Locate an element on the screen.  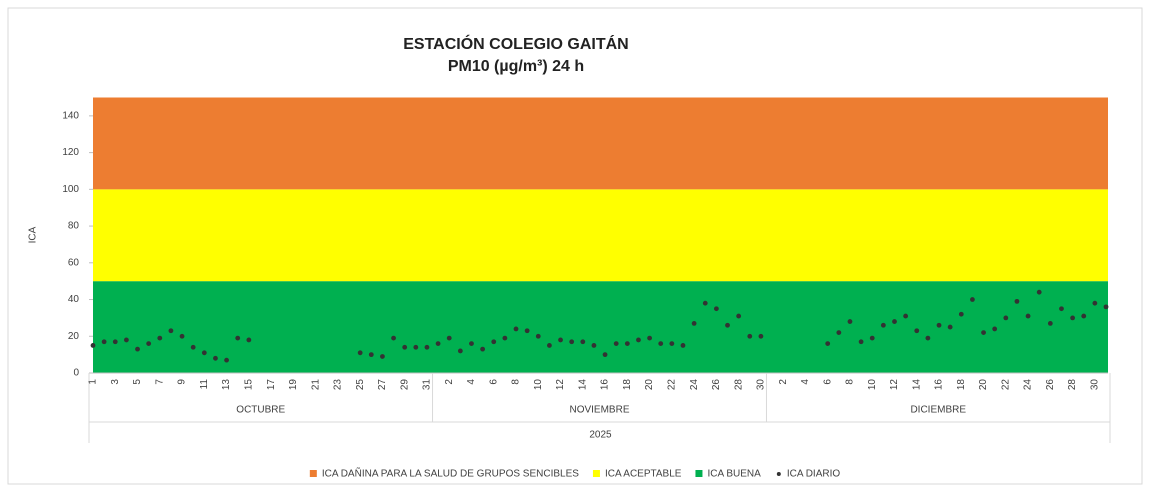
group-label: NOVIEMBRE is located at coordinates (599, 410).